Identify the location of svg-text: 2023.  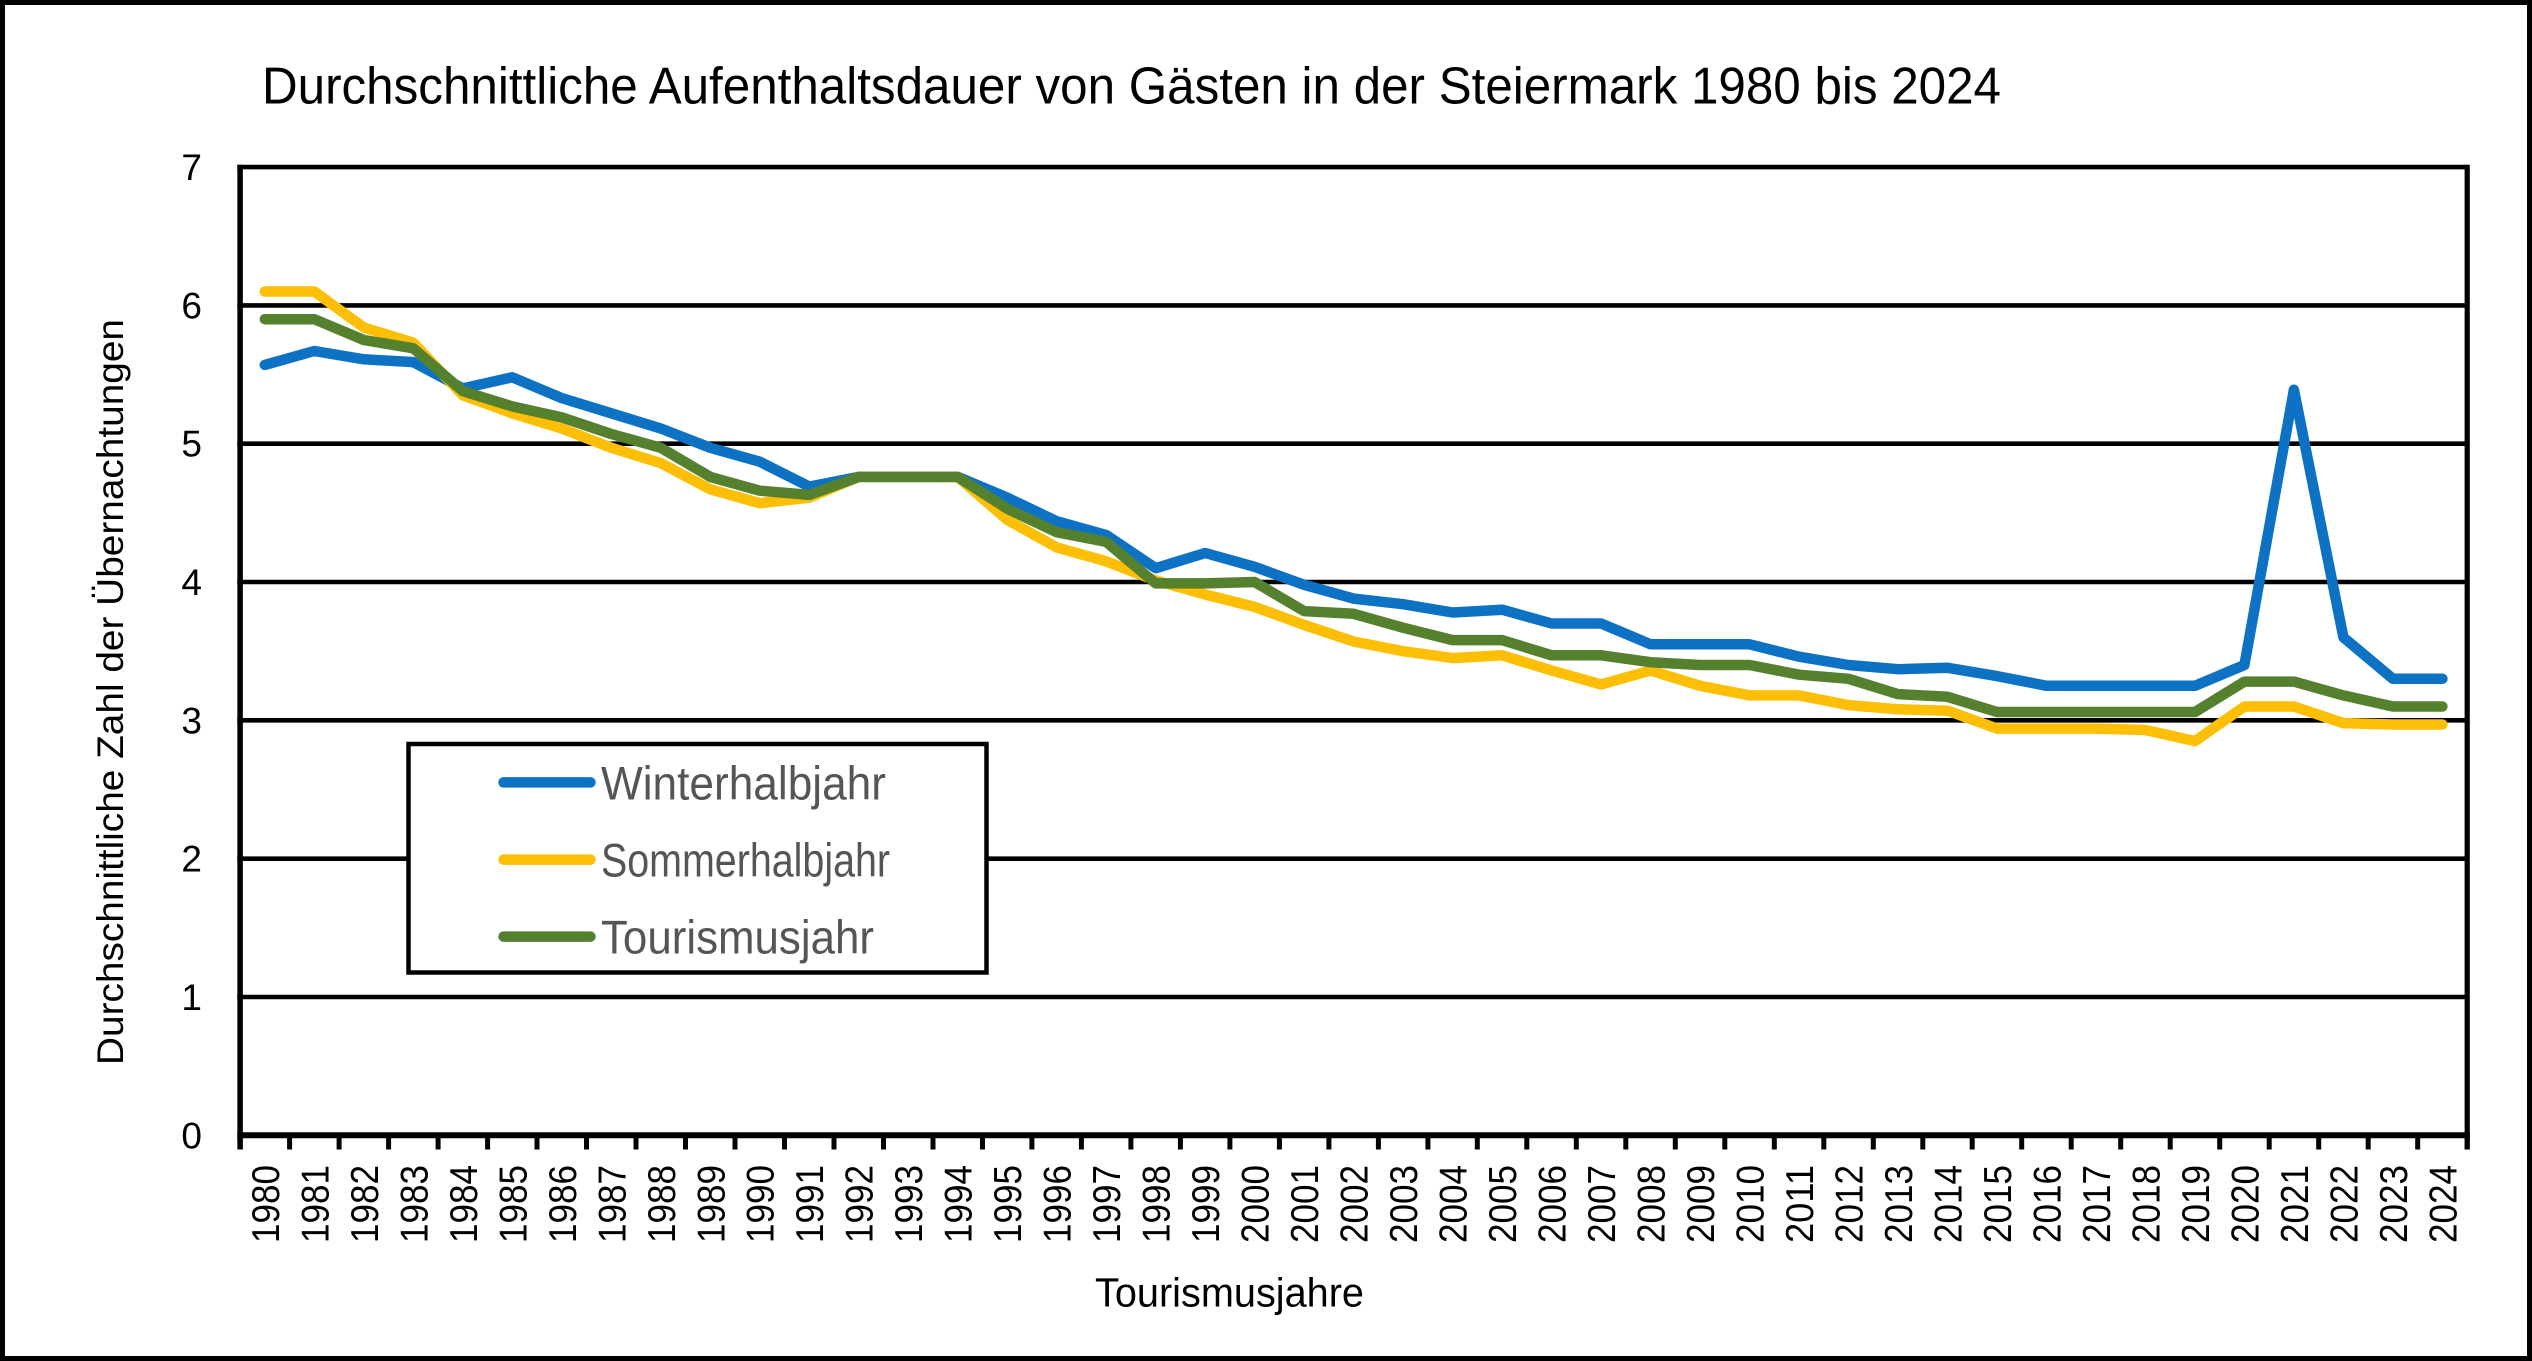
(2394, 1204).